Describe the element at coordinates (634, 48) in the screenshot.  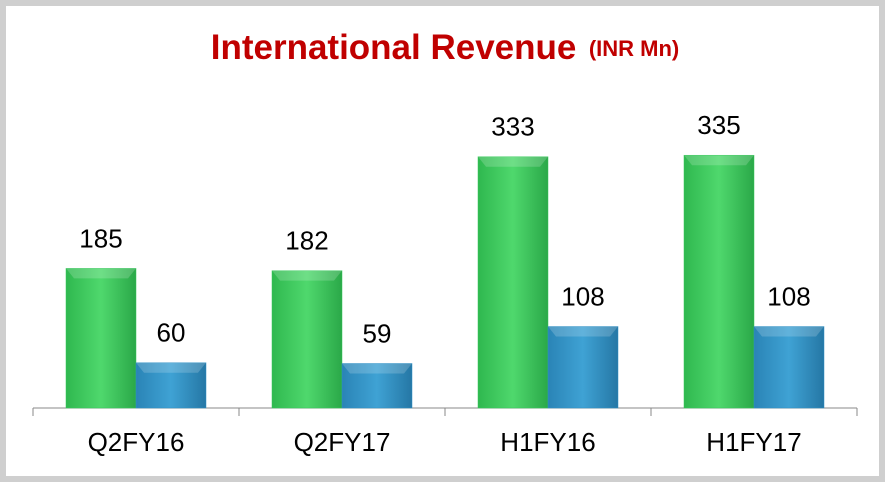
I see `subtitle: (INR Mn)` at that location.